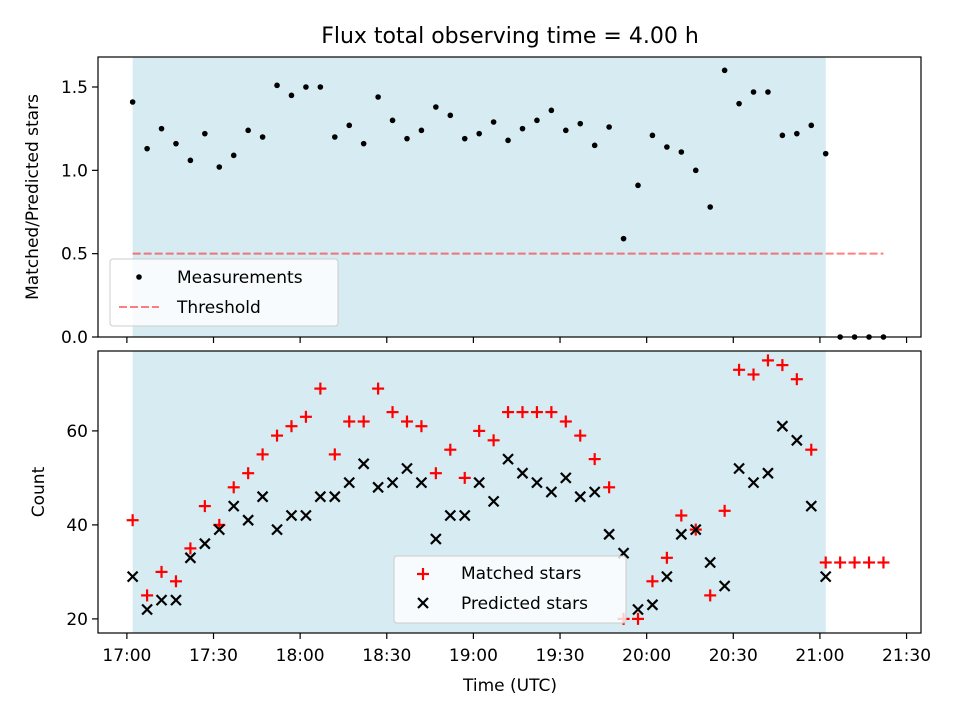  Describe the element at coordinates (733, 656) in the screenshot. I see `x-tick-label: 20:30` at that location.